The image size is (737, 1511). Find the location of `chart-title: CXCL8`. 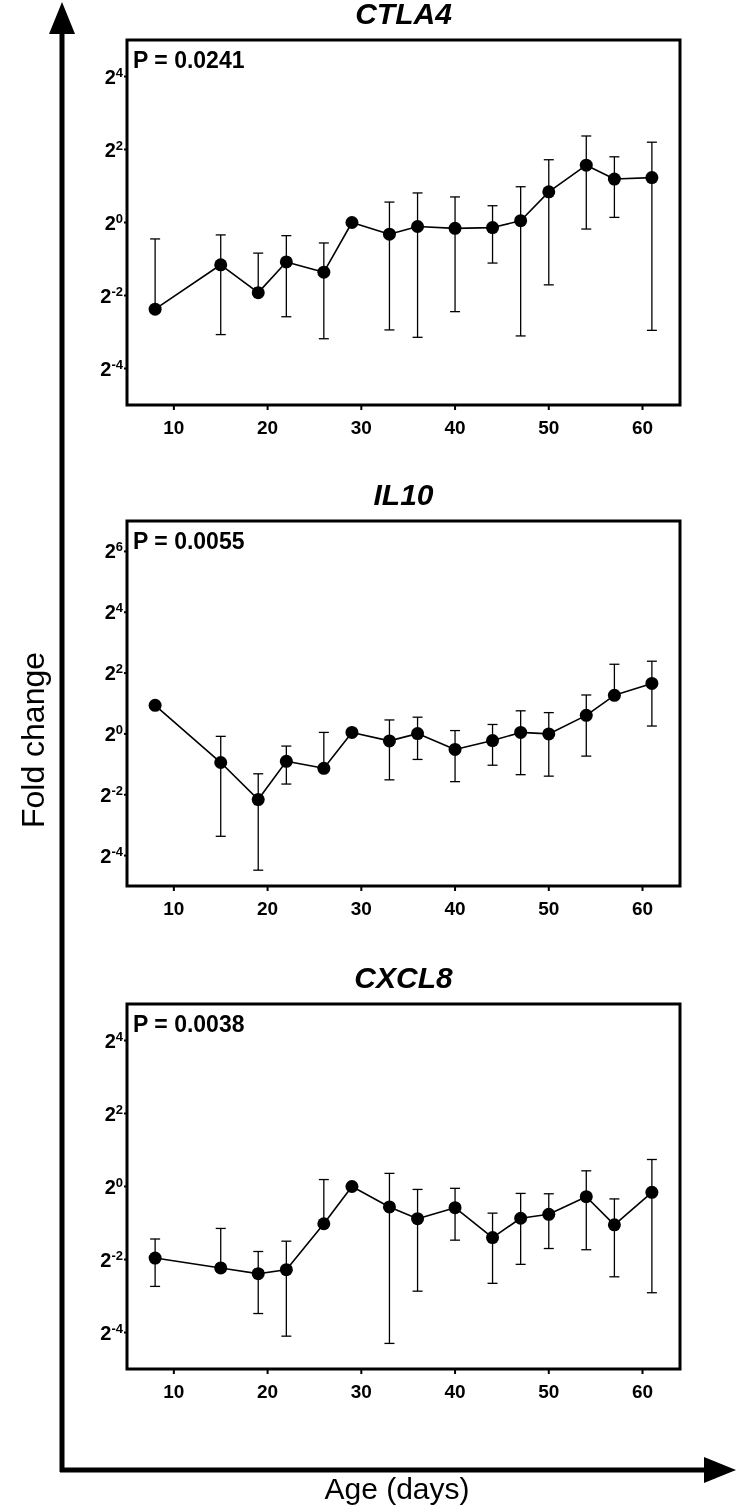

chart-title: CXCL8 is located at coordinates (403, 977).